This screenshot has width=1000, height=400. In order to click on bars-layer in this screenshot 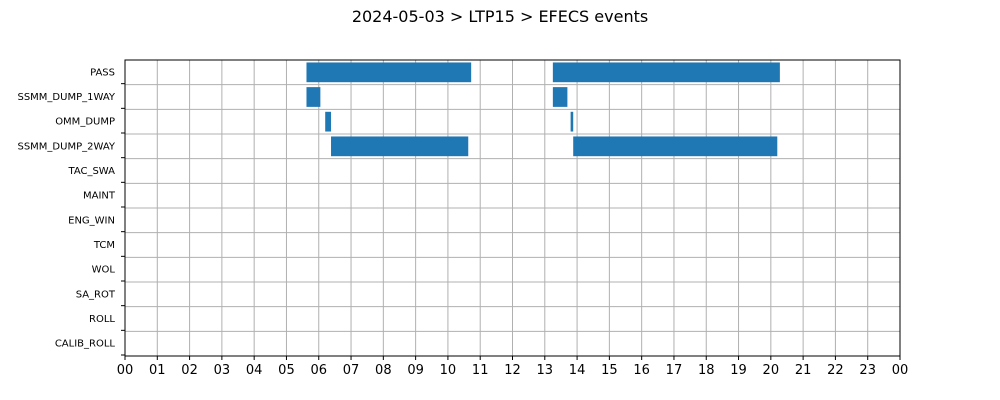, I will do `click(543, 109)`.